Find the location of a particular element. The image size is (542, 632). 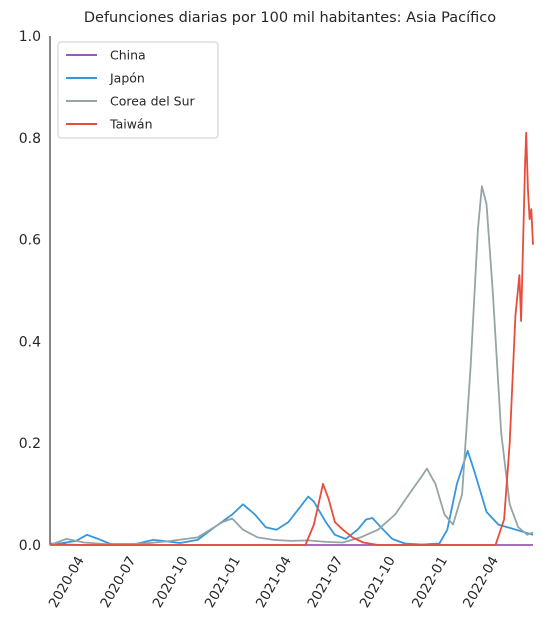

x-tick-label: 2020-10 is located at coordinates (171, 582).